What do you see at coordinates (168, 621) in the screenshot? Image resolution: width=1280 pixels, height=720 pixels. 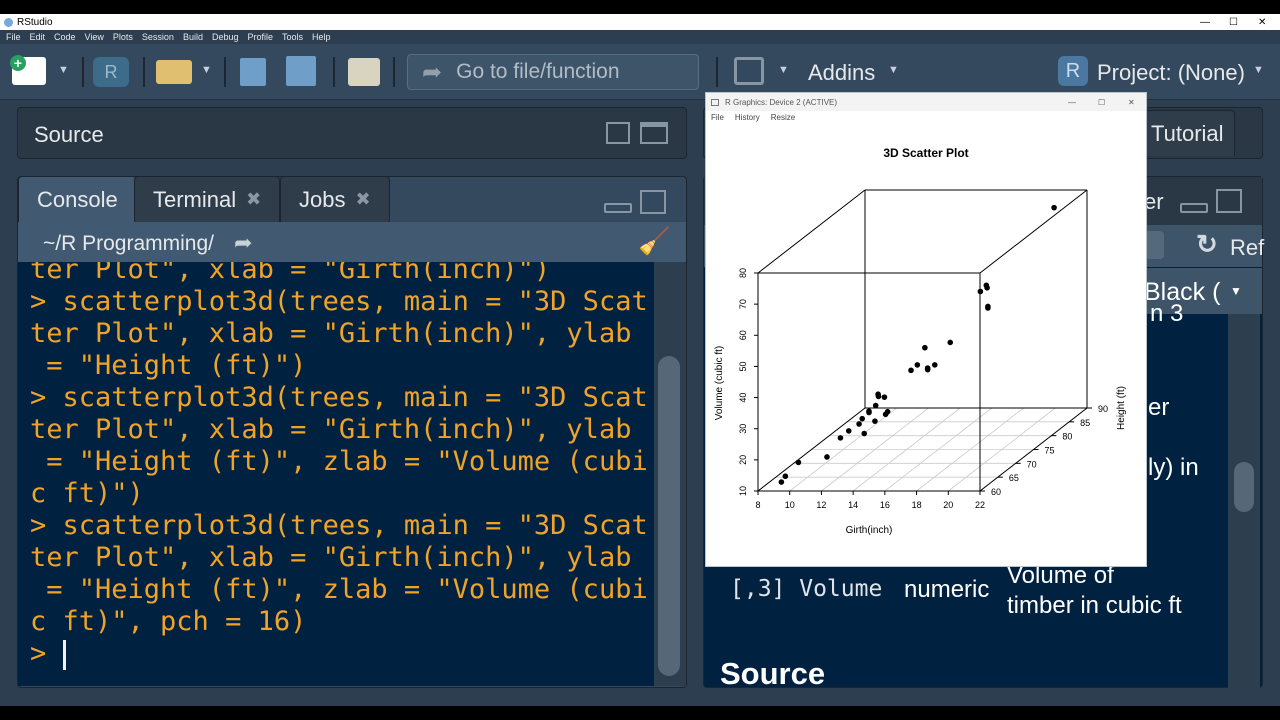 I see `console-line: c ft)", pch = 16)` at bounding box center [168, 621].